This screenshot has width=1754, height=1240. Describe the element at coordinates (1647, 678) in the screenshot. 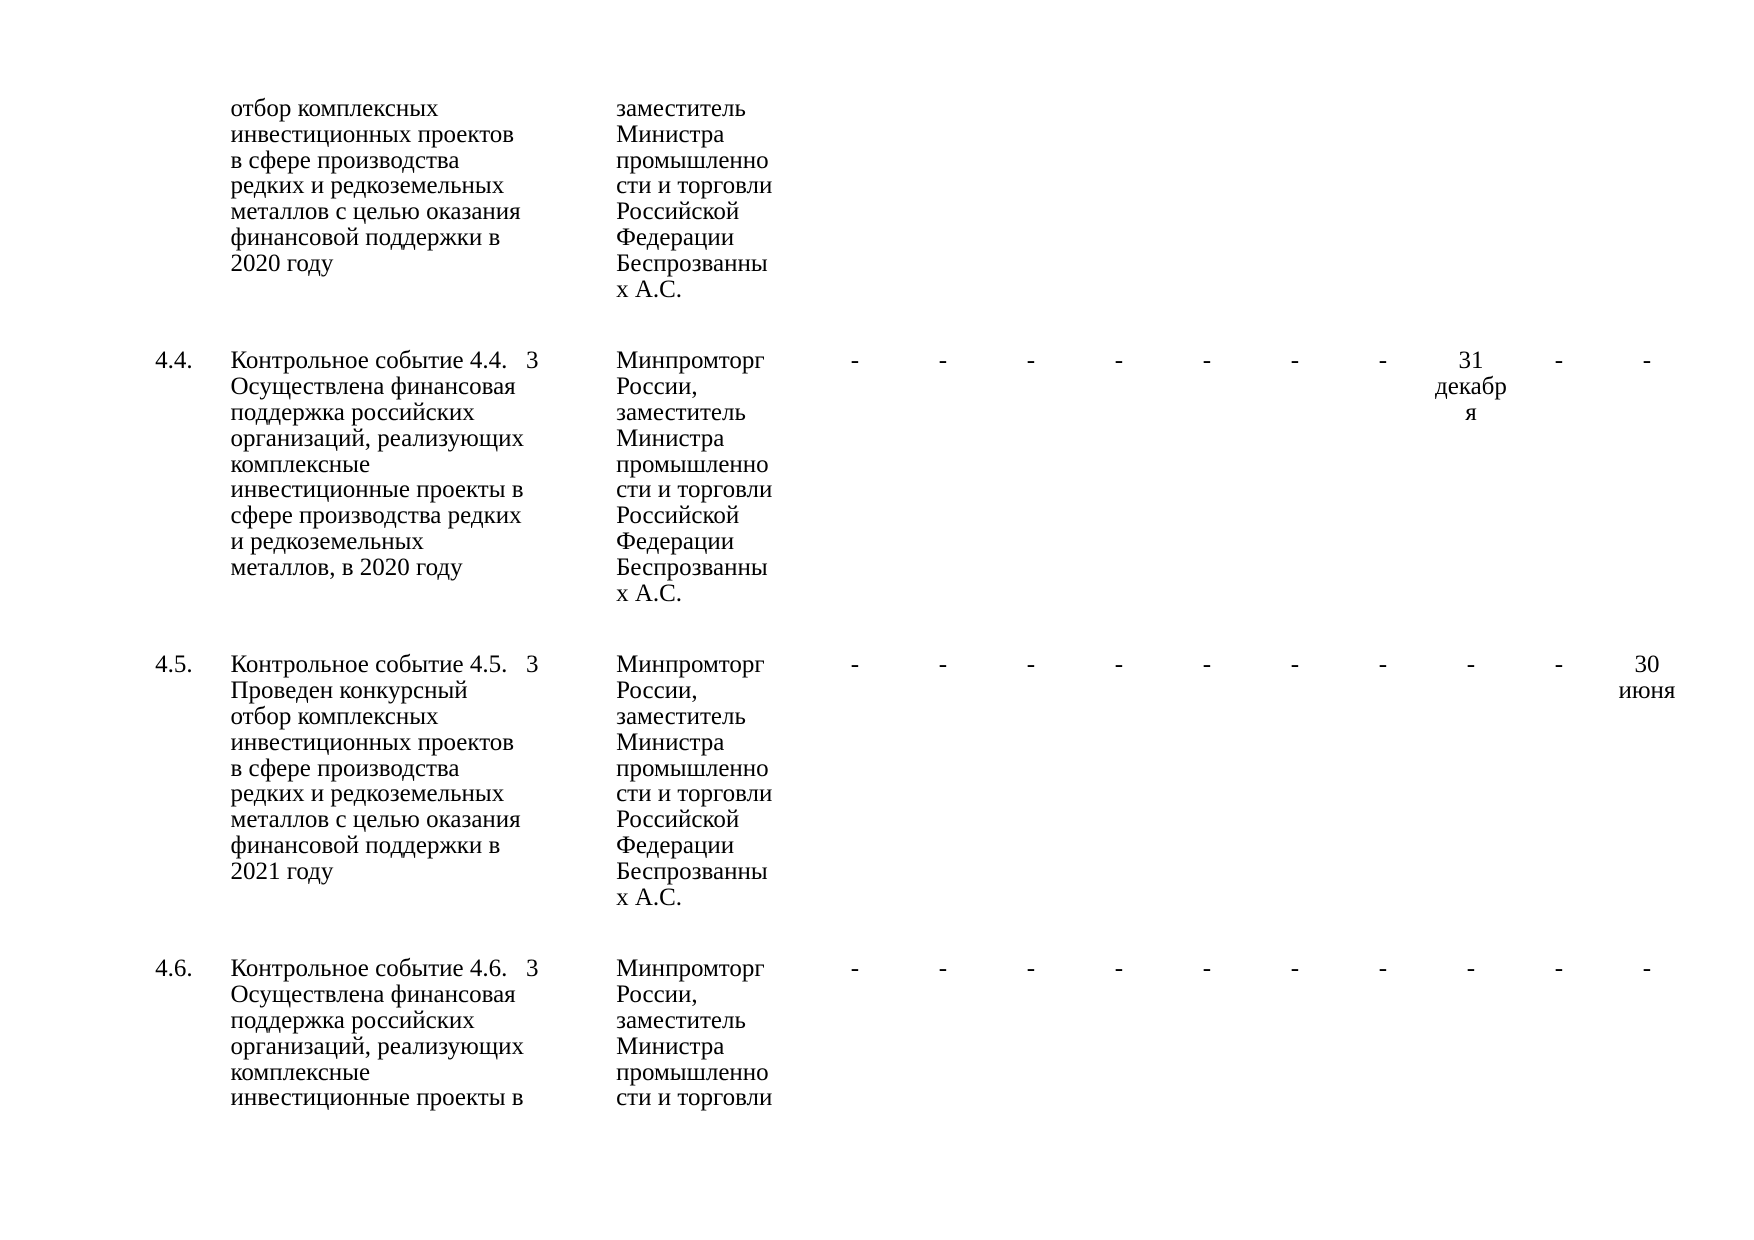

I see `row-value-10: 30 июня` at that location.